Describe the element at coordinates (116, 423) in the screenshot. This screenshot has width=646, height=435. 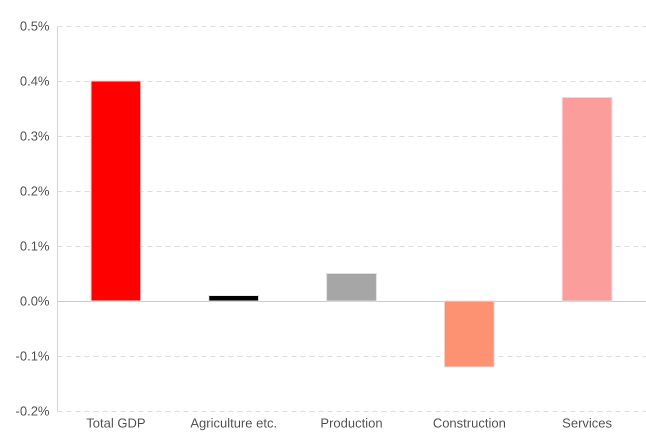
I see `x-tick-label: Total GDP` at that location.